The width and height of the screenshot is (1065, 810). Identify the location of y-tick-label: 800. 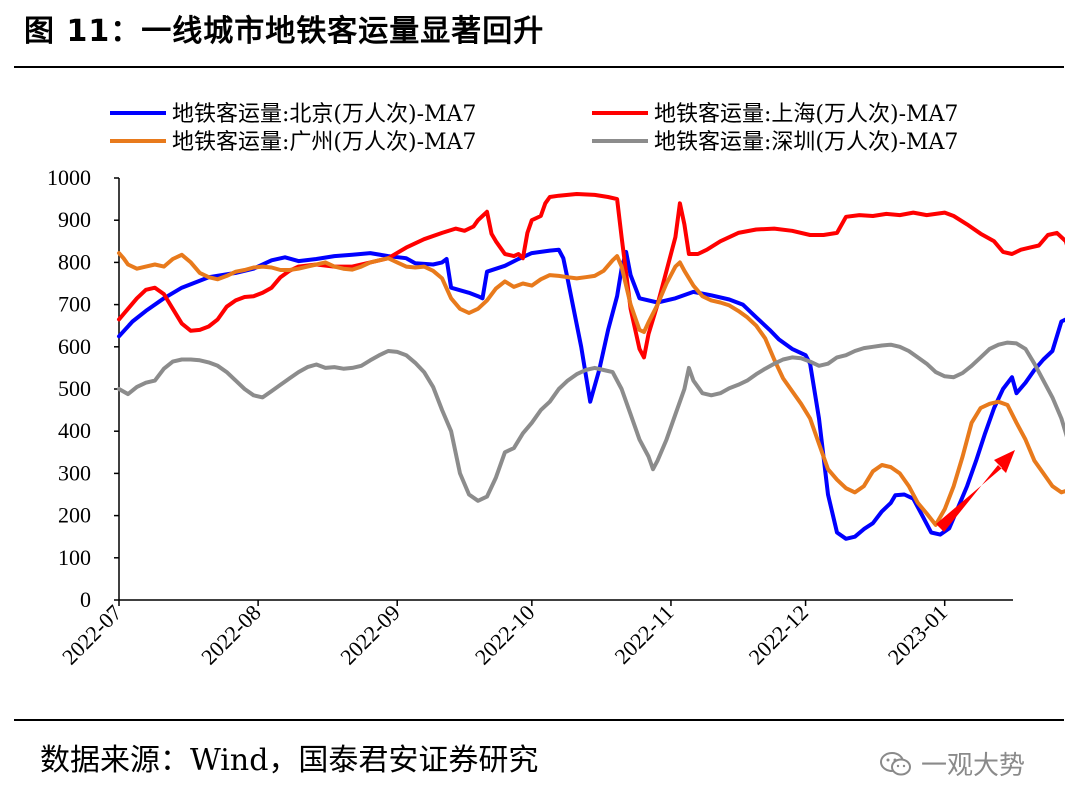
(74, 261).